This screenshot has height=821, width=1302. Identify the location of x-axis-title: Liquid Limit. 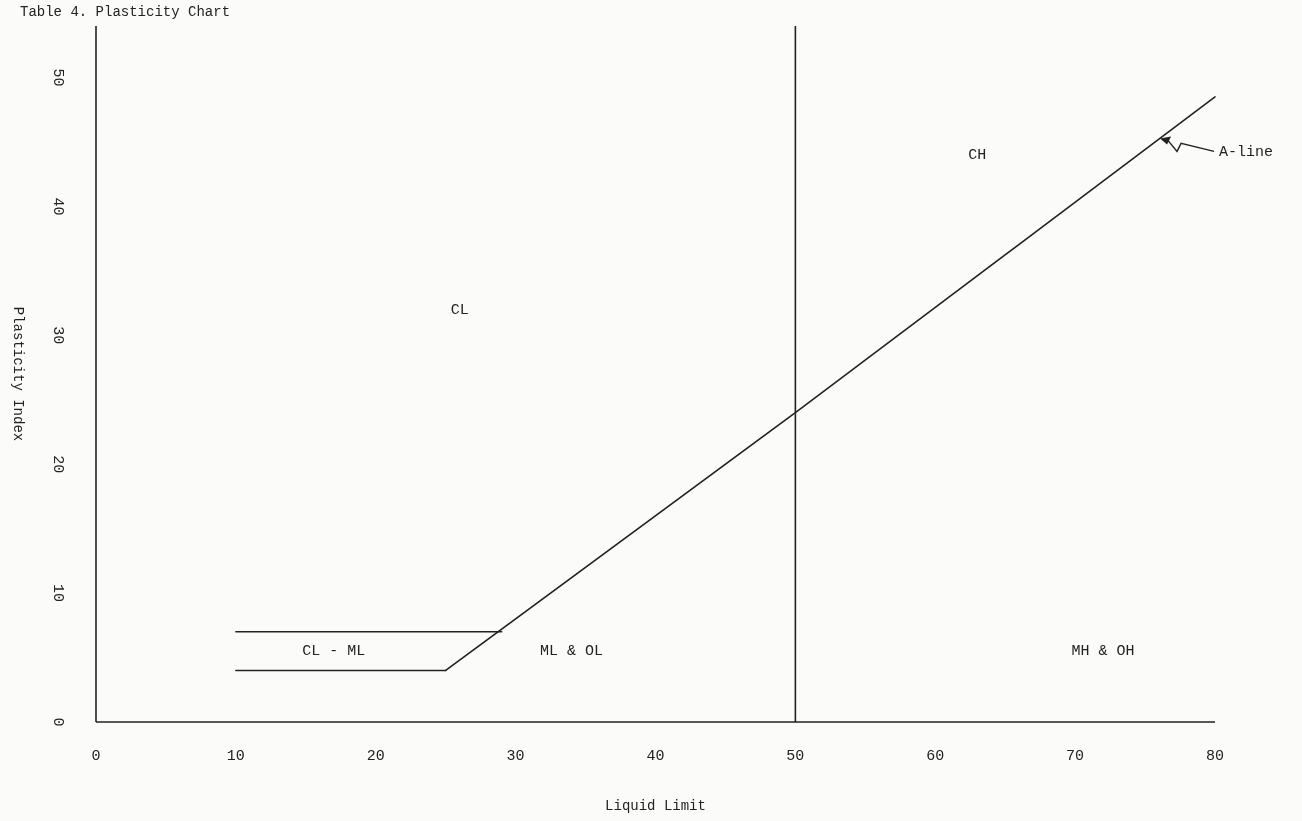
(655, 806).